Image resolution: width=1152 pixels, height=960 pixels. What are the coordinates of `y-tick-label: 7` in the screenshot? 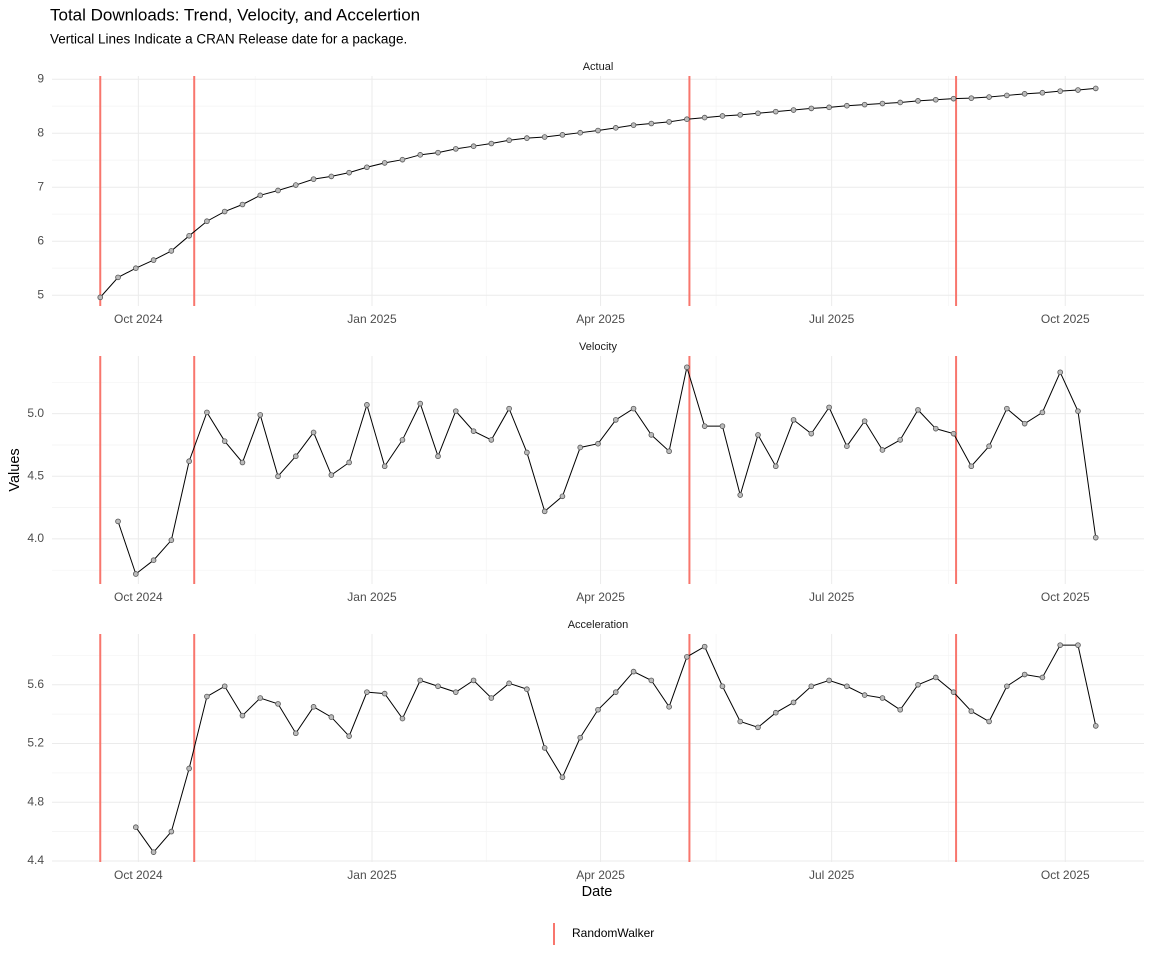 It's located at (40, 186).